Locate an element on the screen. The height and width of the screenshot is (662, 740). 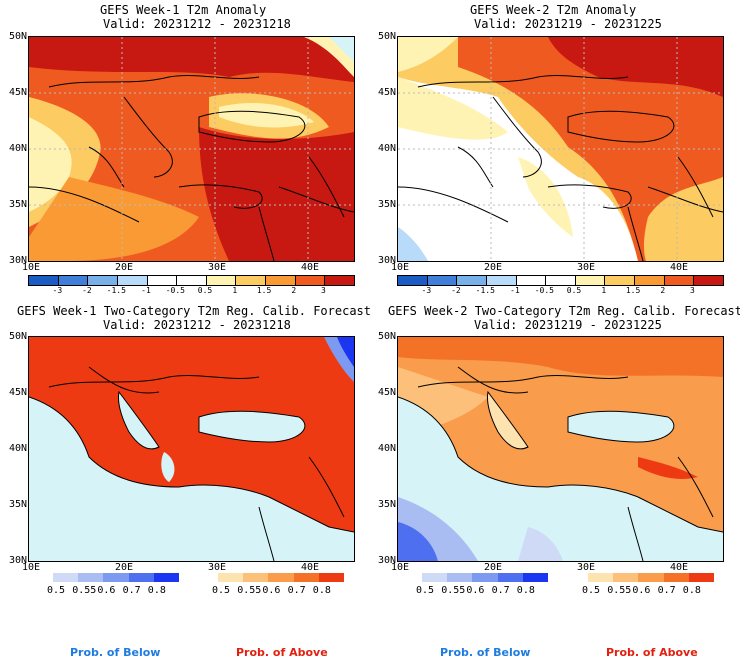
prob-below-colorbar-1-labels: 0.5 0.55 0.6 0.7 0.8 is located at coordinates (114, 590).